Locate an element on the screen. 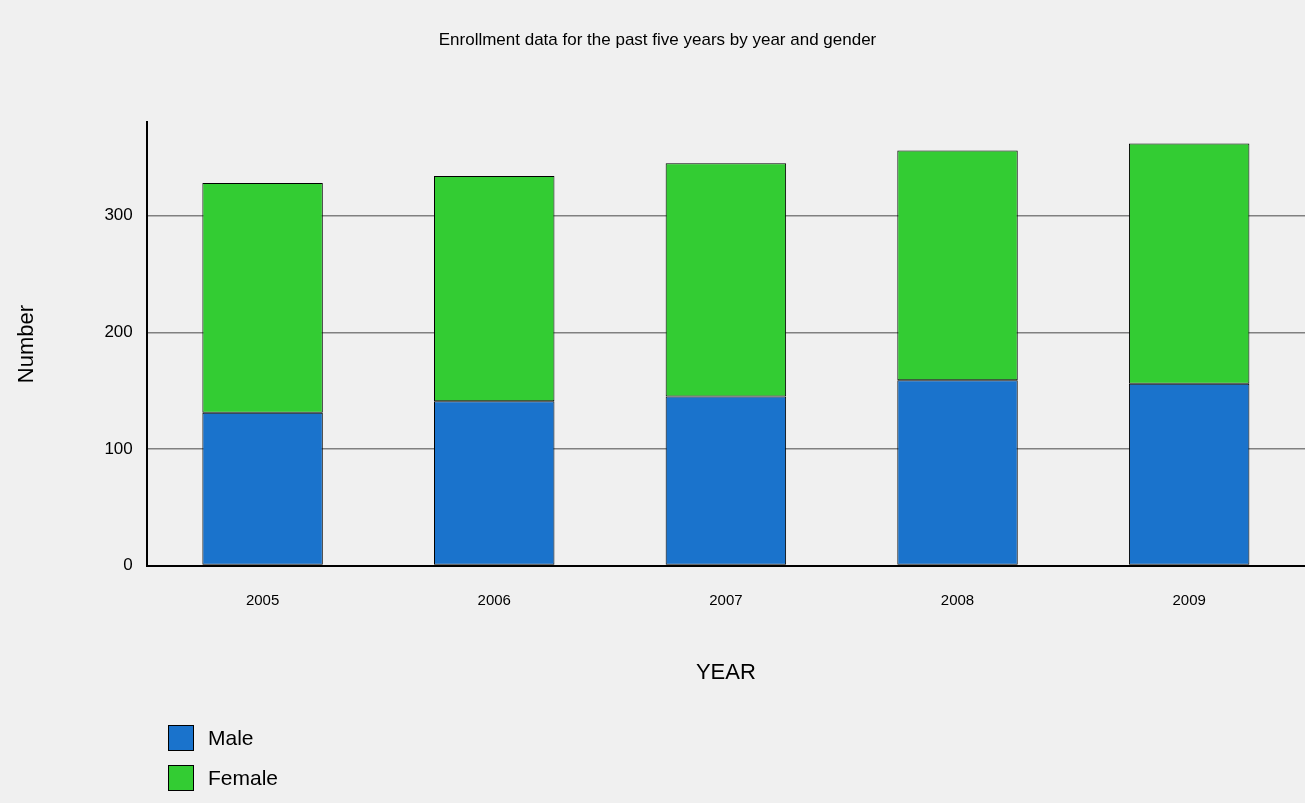  y-axis-title: Number is located at coordinates (26, 344).